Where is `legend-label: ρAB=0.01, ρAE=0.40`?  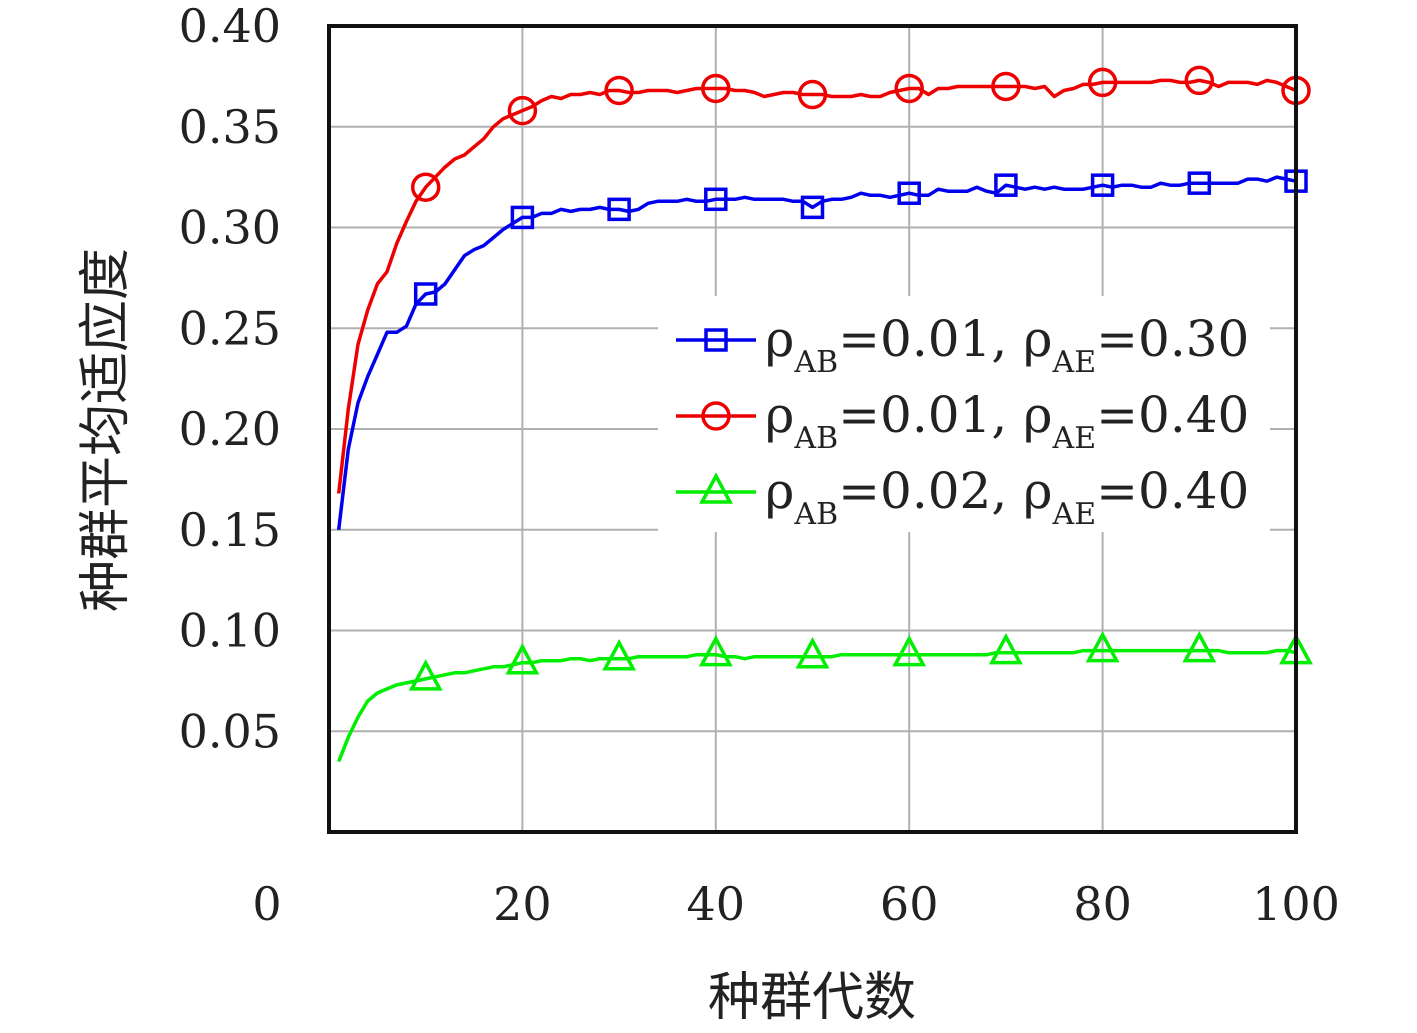 legend-label: ρAB=0.01, ρAE=0.40 is located at coordinates (1007, 421).